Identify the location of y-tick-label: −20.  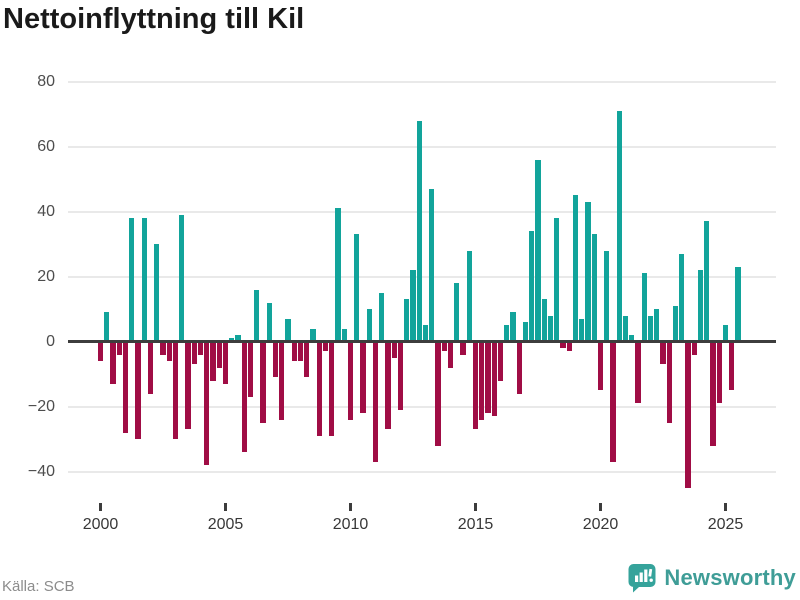
(41, 406).